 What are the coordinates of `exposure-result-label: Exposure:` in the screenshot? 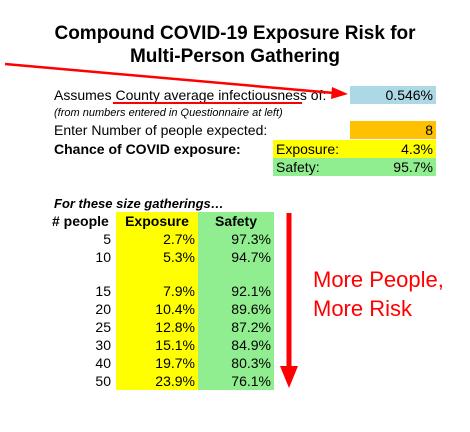 It's located at (308, 149).